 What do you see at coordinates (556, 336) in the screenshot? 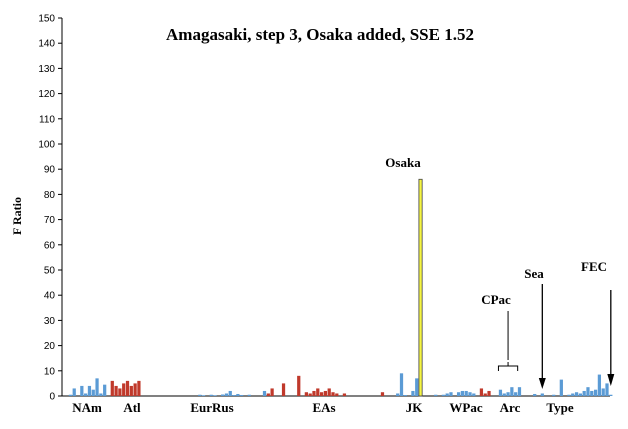
I see `annotations-overlay` at bounding box center [556, 336].